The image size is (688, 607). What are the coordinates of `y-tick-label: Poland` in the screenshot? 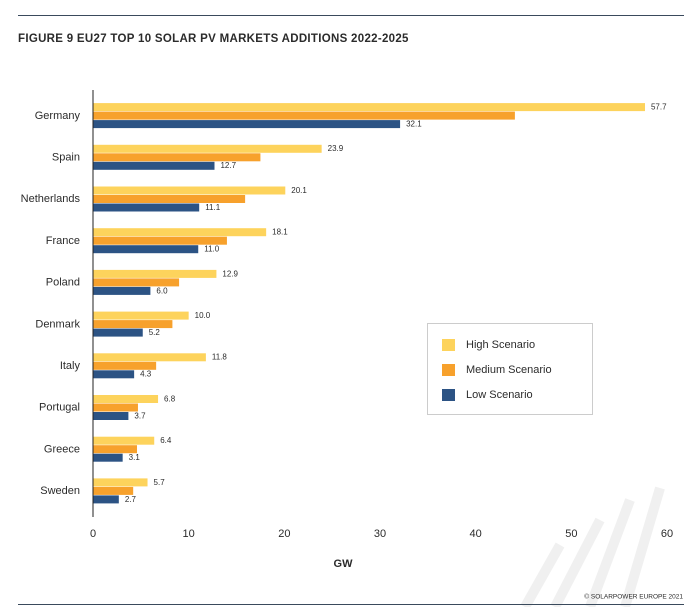 It's located at (63, 283).